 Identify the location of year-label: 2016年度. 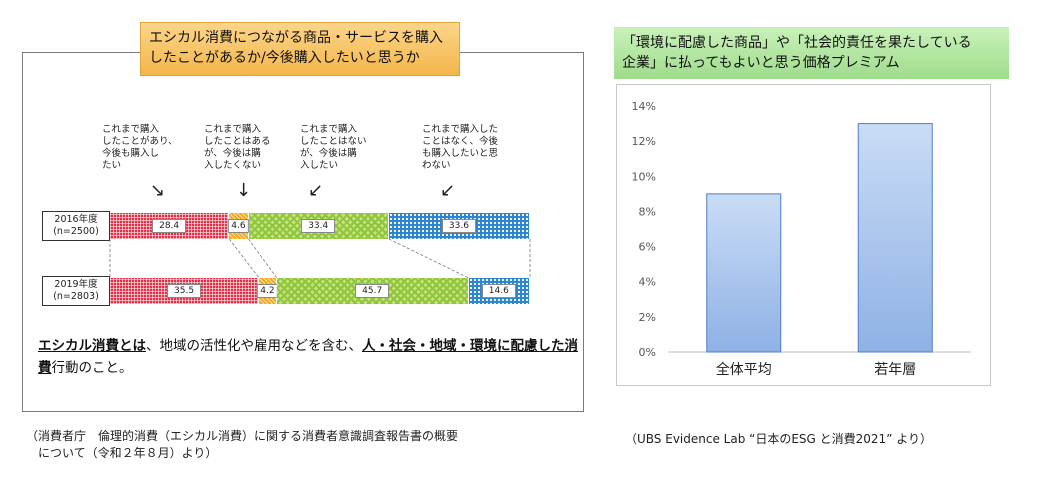
(76, 219).